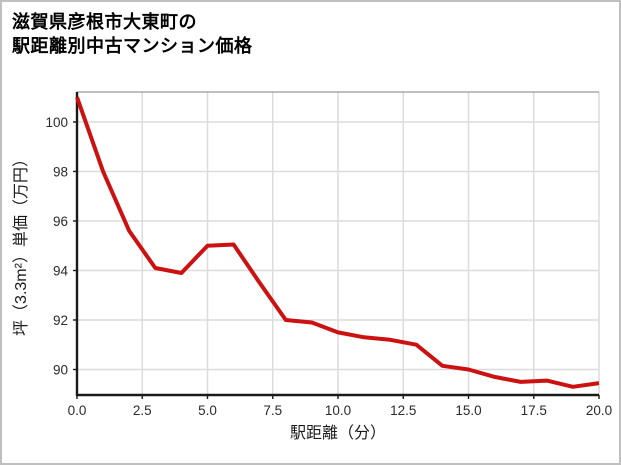 Image resolution: width=621 pixels, height=465 pixels. I want to click on x-tick-label: 12.5, so click(403, 410).